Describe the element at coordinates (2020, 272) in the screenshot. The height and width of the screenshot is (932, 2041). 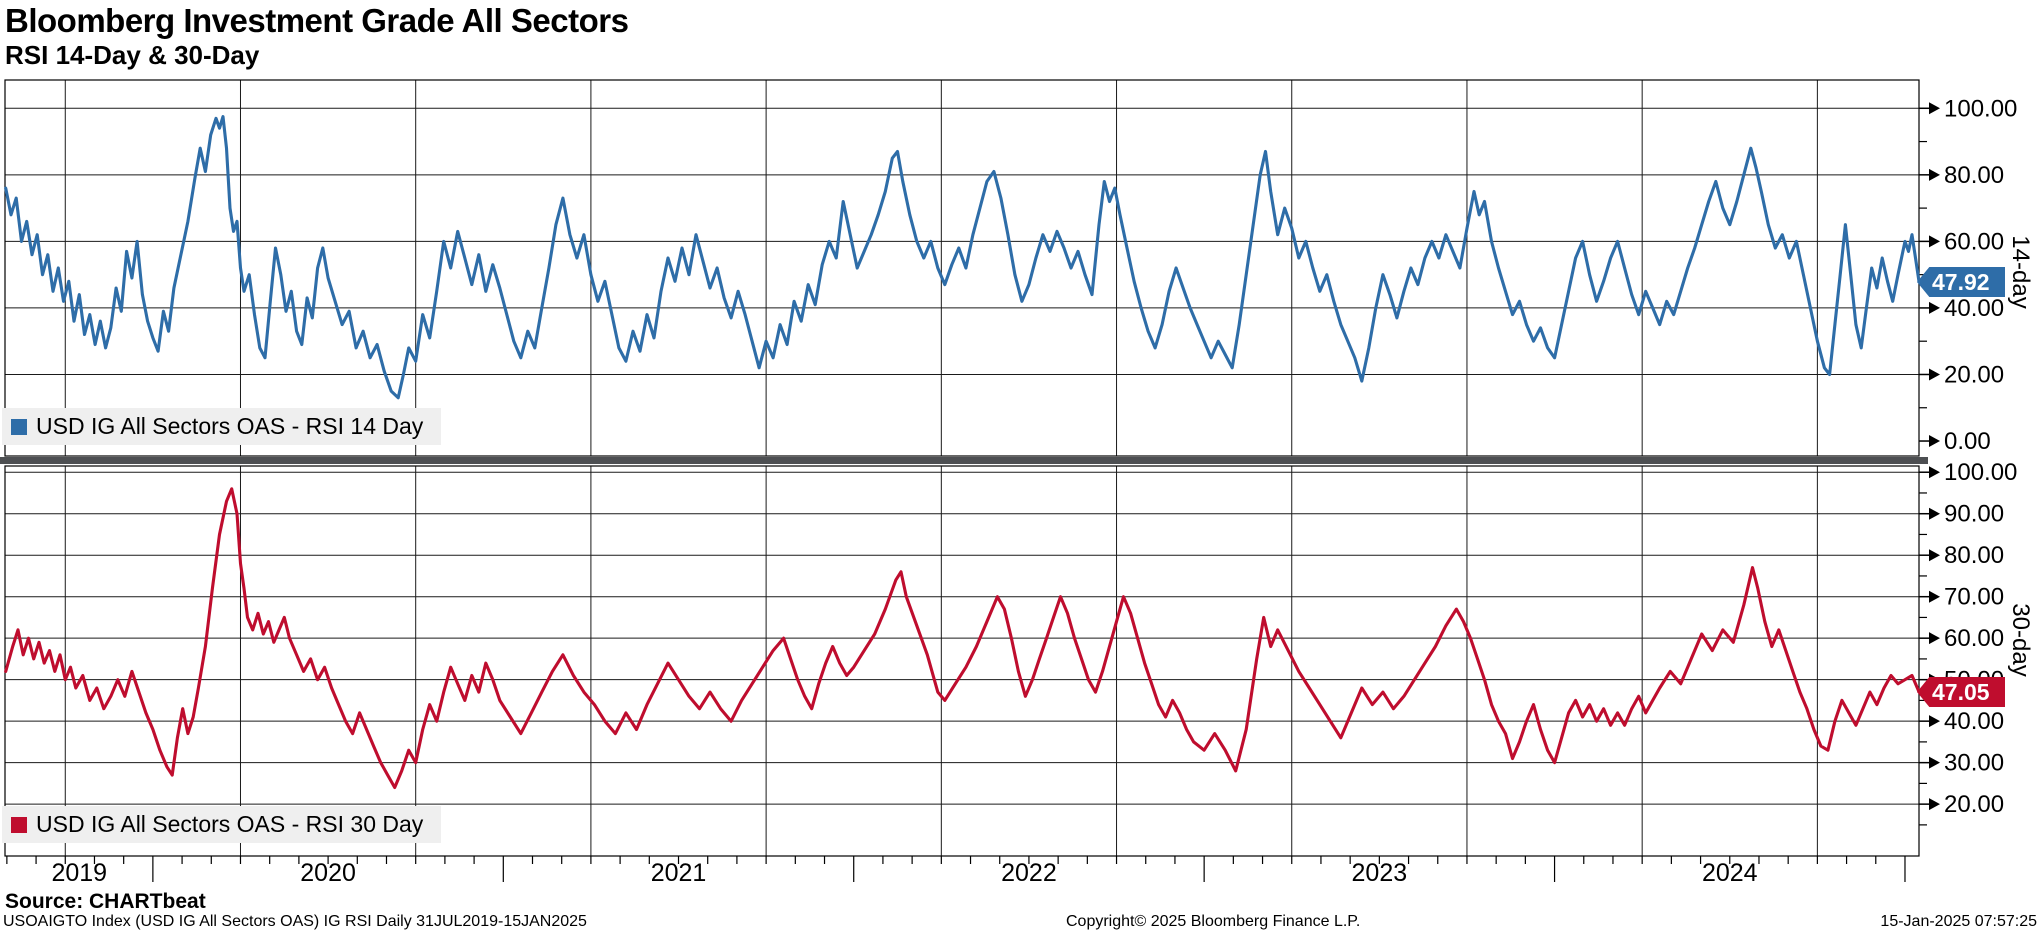
I see `right-axis-title-14-day: 14-day` at that location.